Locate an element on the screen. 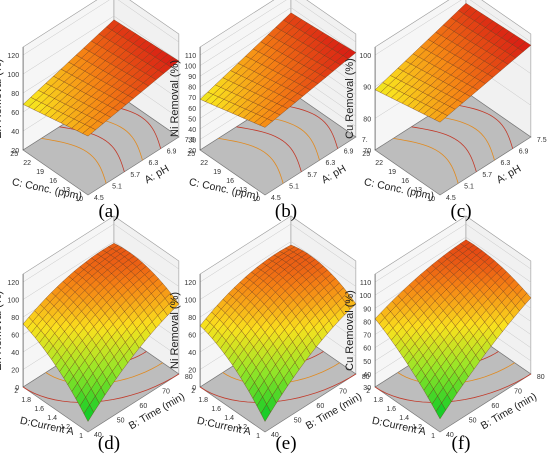 This screenshot has width=550, height=461. z-tick-label: 70 is located at coordinates (367, 151).